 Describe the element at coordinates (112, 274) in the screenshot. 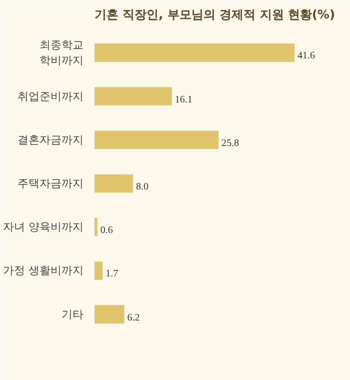

I see `data-label: 1.7` at that location.